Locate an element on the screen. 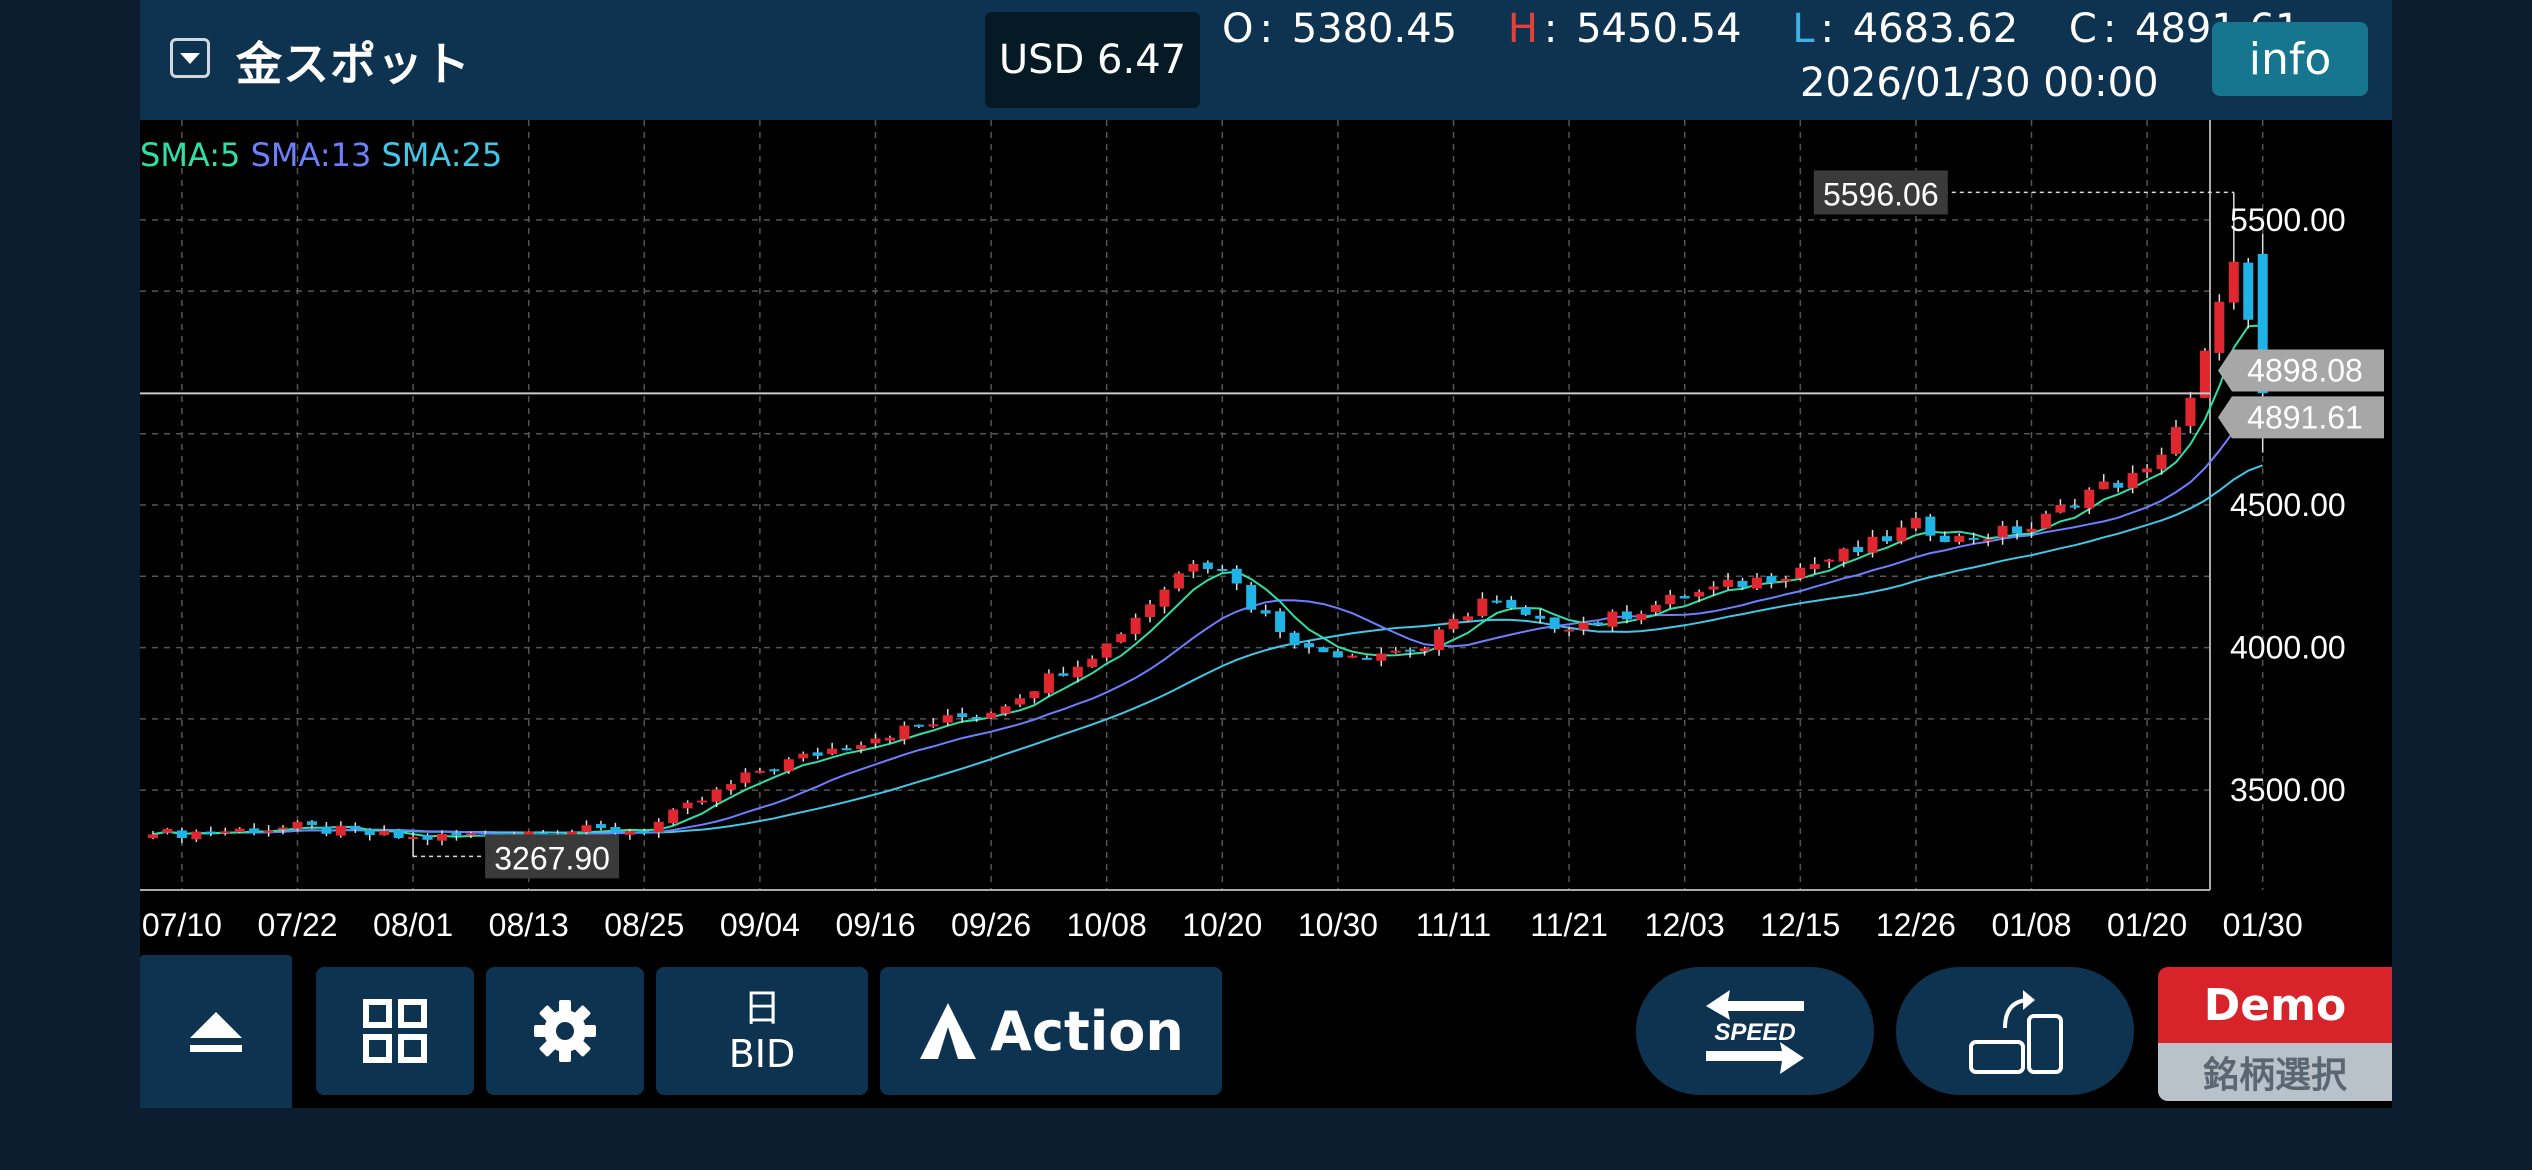  timeframe-bid-button: 日 BID is located at coordinates (762, 1031).